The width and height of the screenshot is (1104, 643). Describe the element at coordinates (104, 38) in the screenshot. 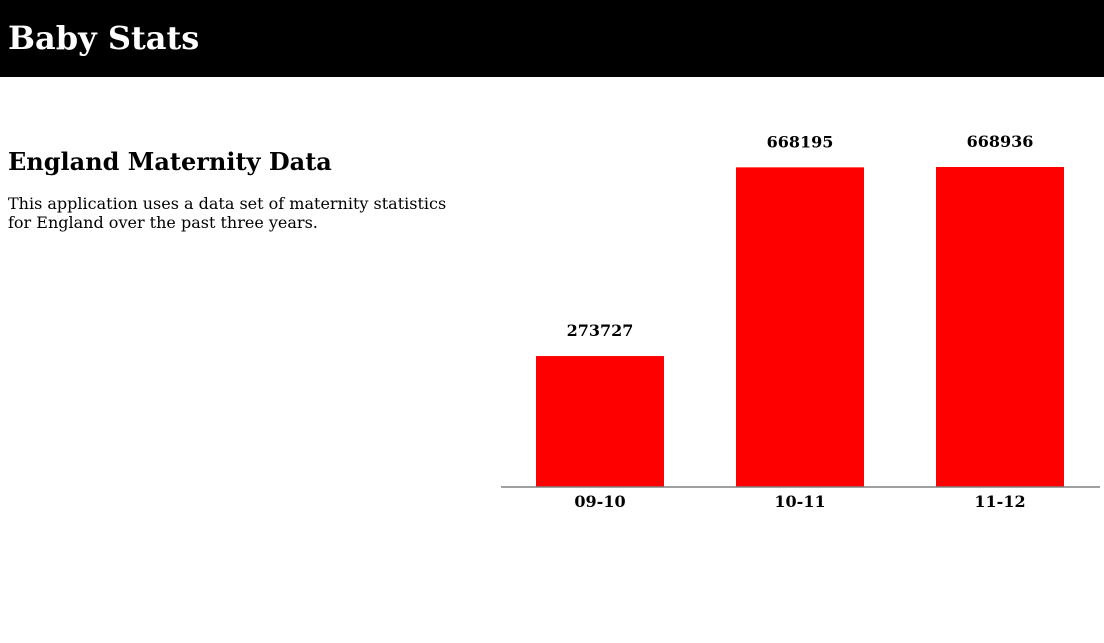

I see `app-title: Baby Stats` at that location.